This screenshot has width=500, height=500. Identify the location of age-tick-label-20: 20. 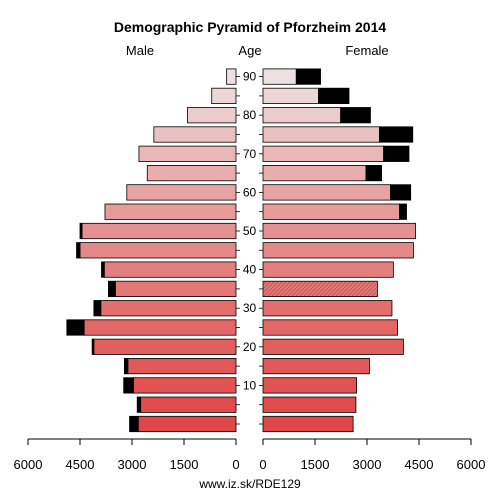
(250, 347).